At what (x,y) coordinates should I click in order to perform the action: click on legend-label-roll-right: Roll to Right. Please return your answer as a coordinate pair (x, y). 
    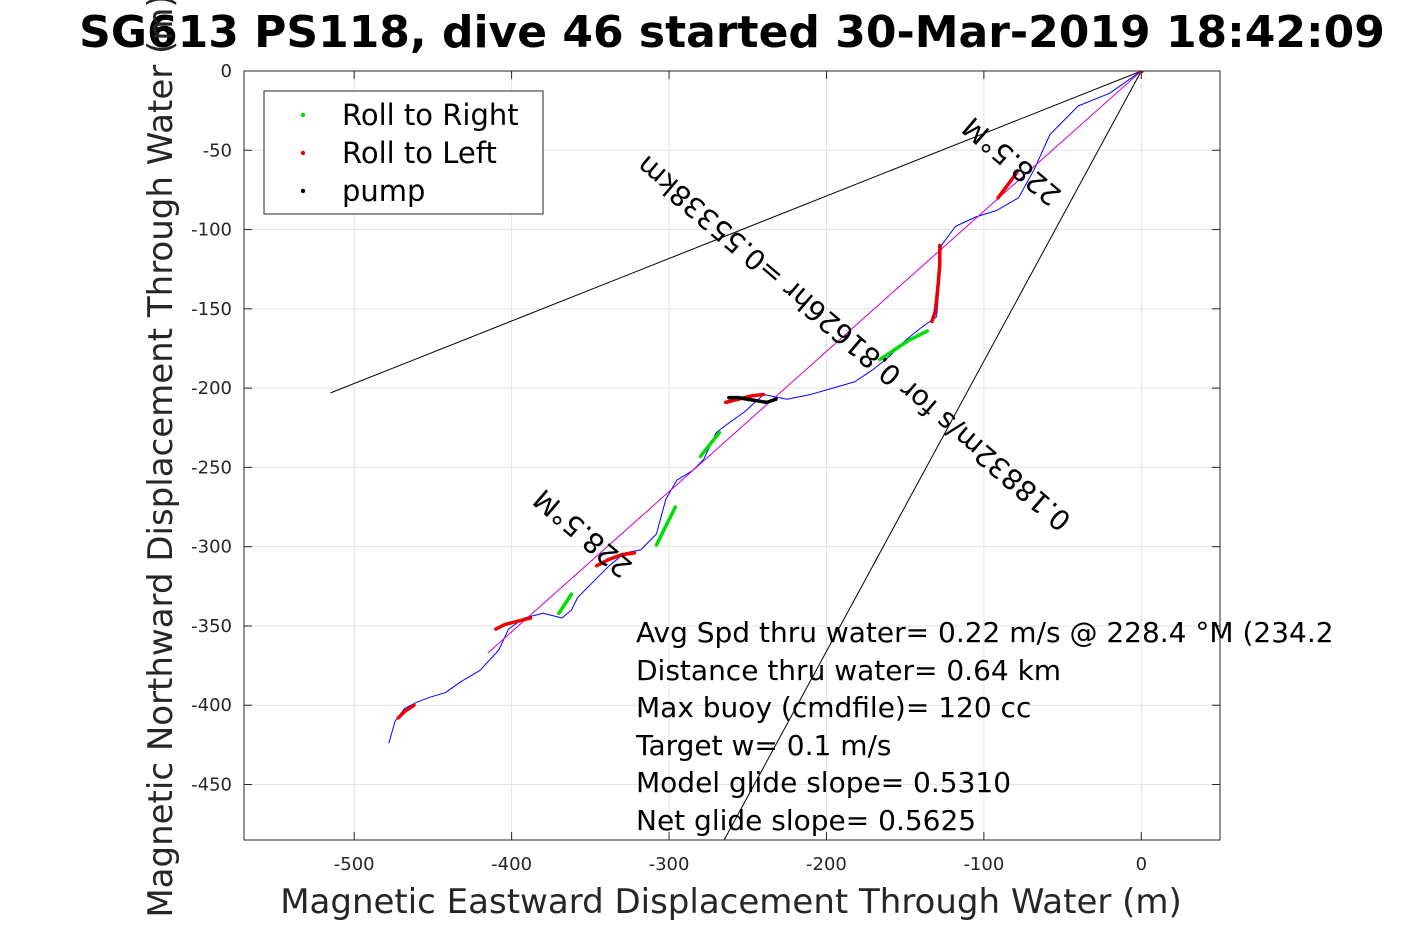
    Looking at the image, I should click on (430, 115).